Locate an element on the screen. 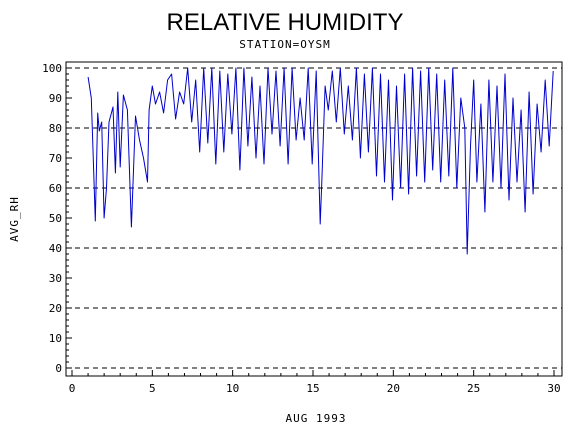  y-tick-label: 100 is located at coordinates (52, 68).